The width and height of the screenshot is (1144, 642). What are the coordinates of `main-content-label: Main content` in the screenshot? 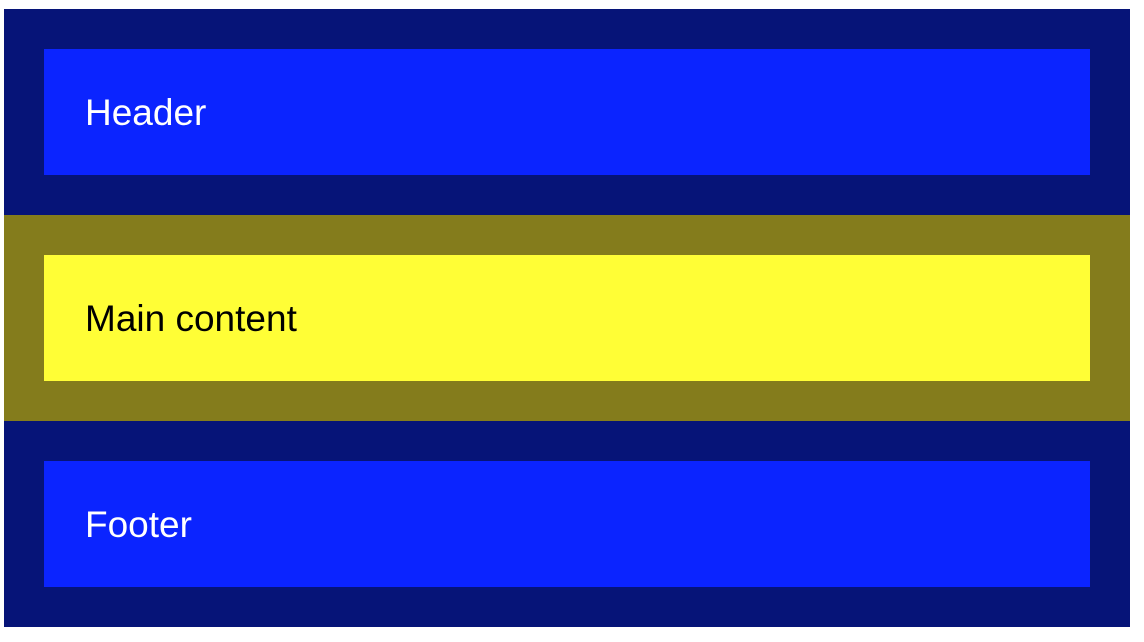 It's located at (191, 318).